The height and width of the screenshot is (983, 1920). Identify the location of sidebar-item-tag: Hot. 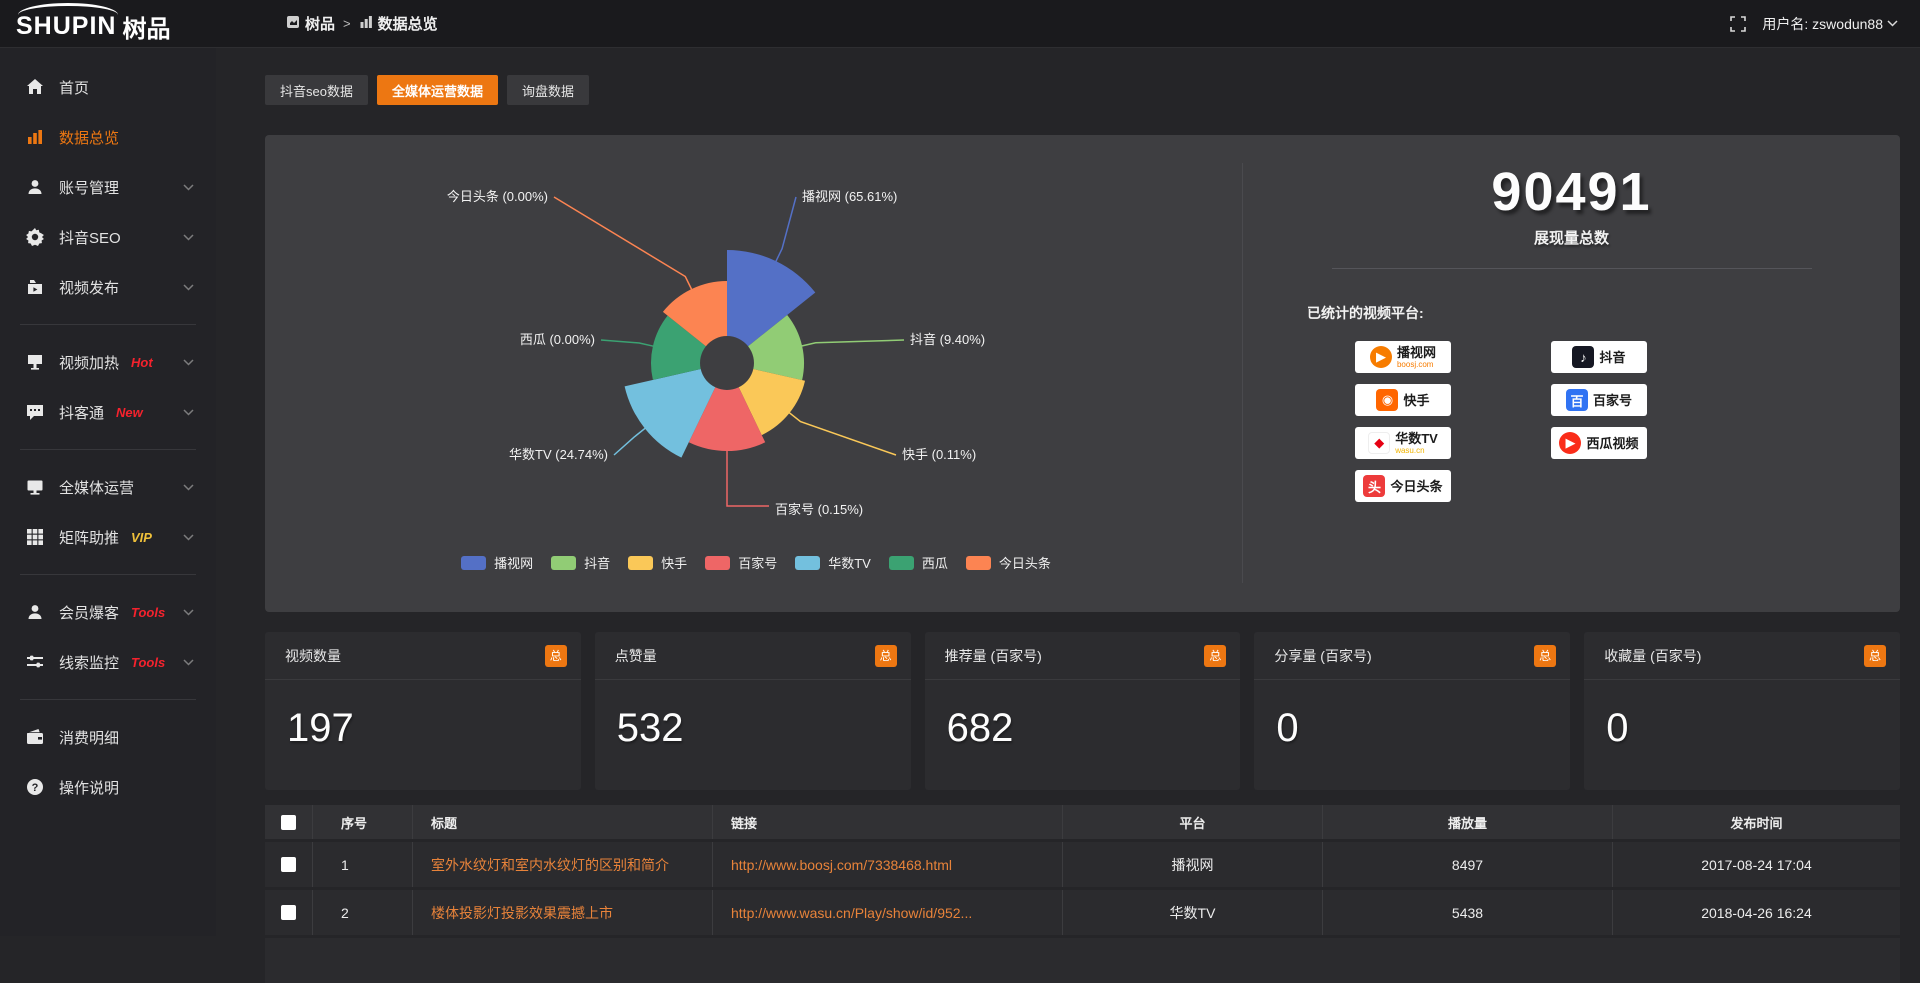
(142, 362).